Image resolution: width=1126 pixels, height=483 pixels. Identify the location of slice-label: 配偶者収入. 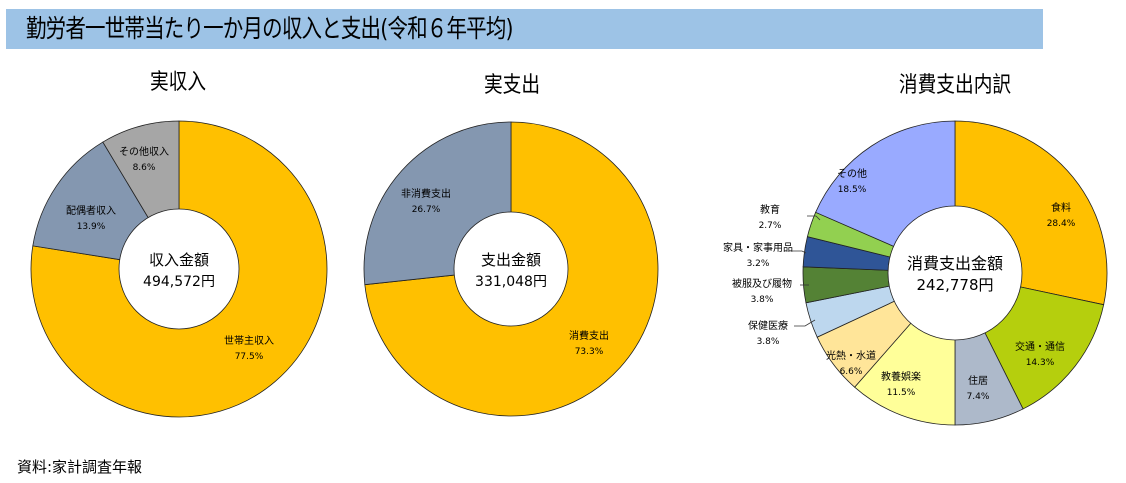
(91, 210).